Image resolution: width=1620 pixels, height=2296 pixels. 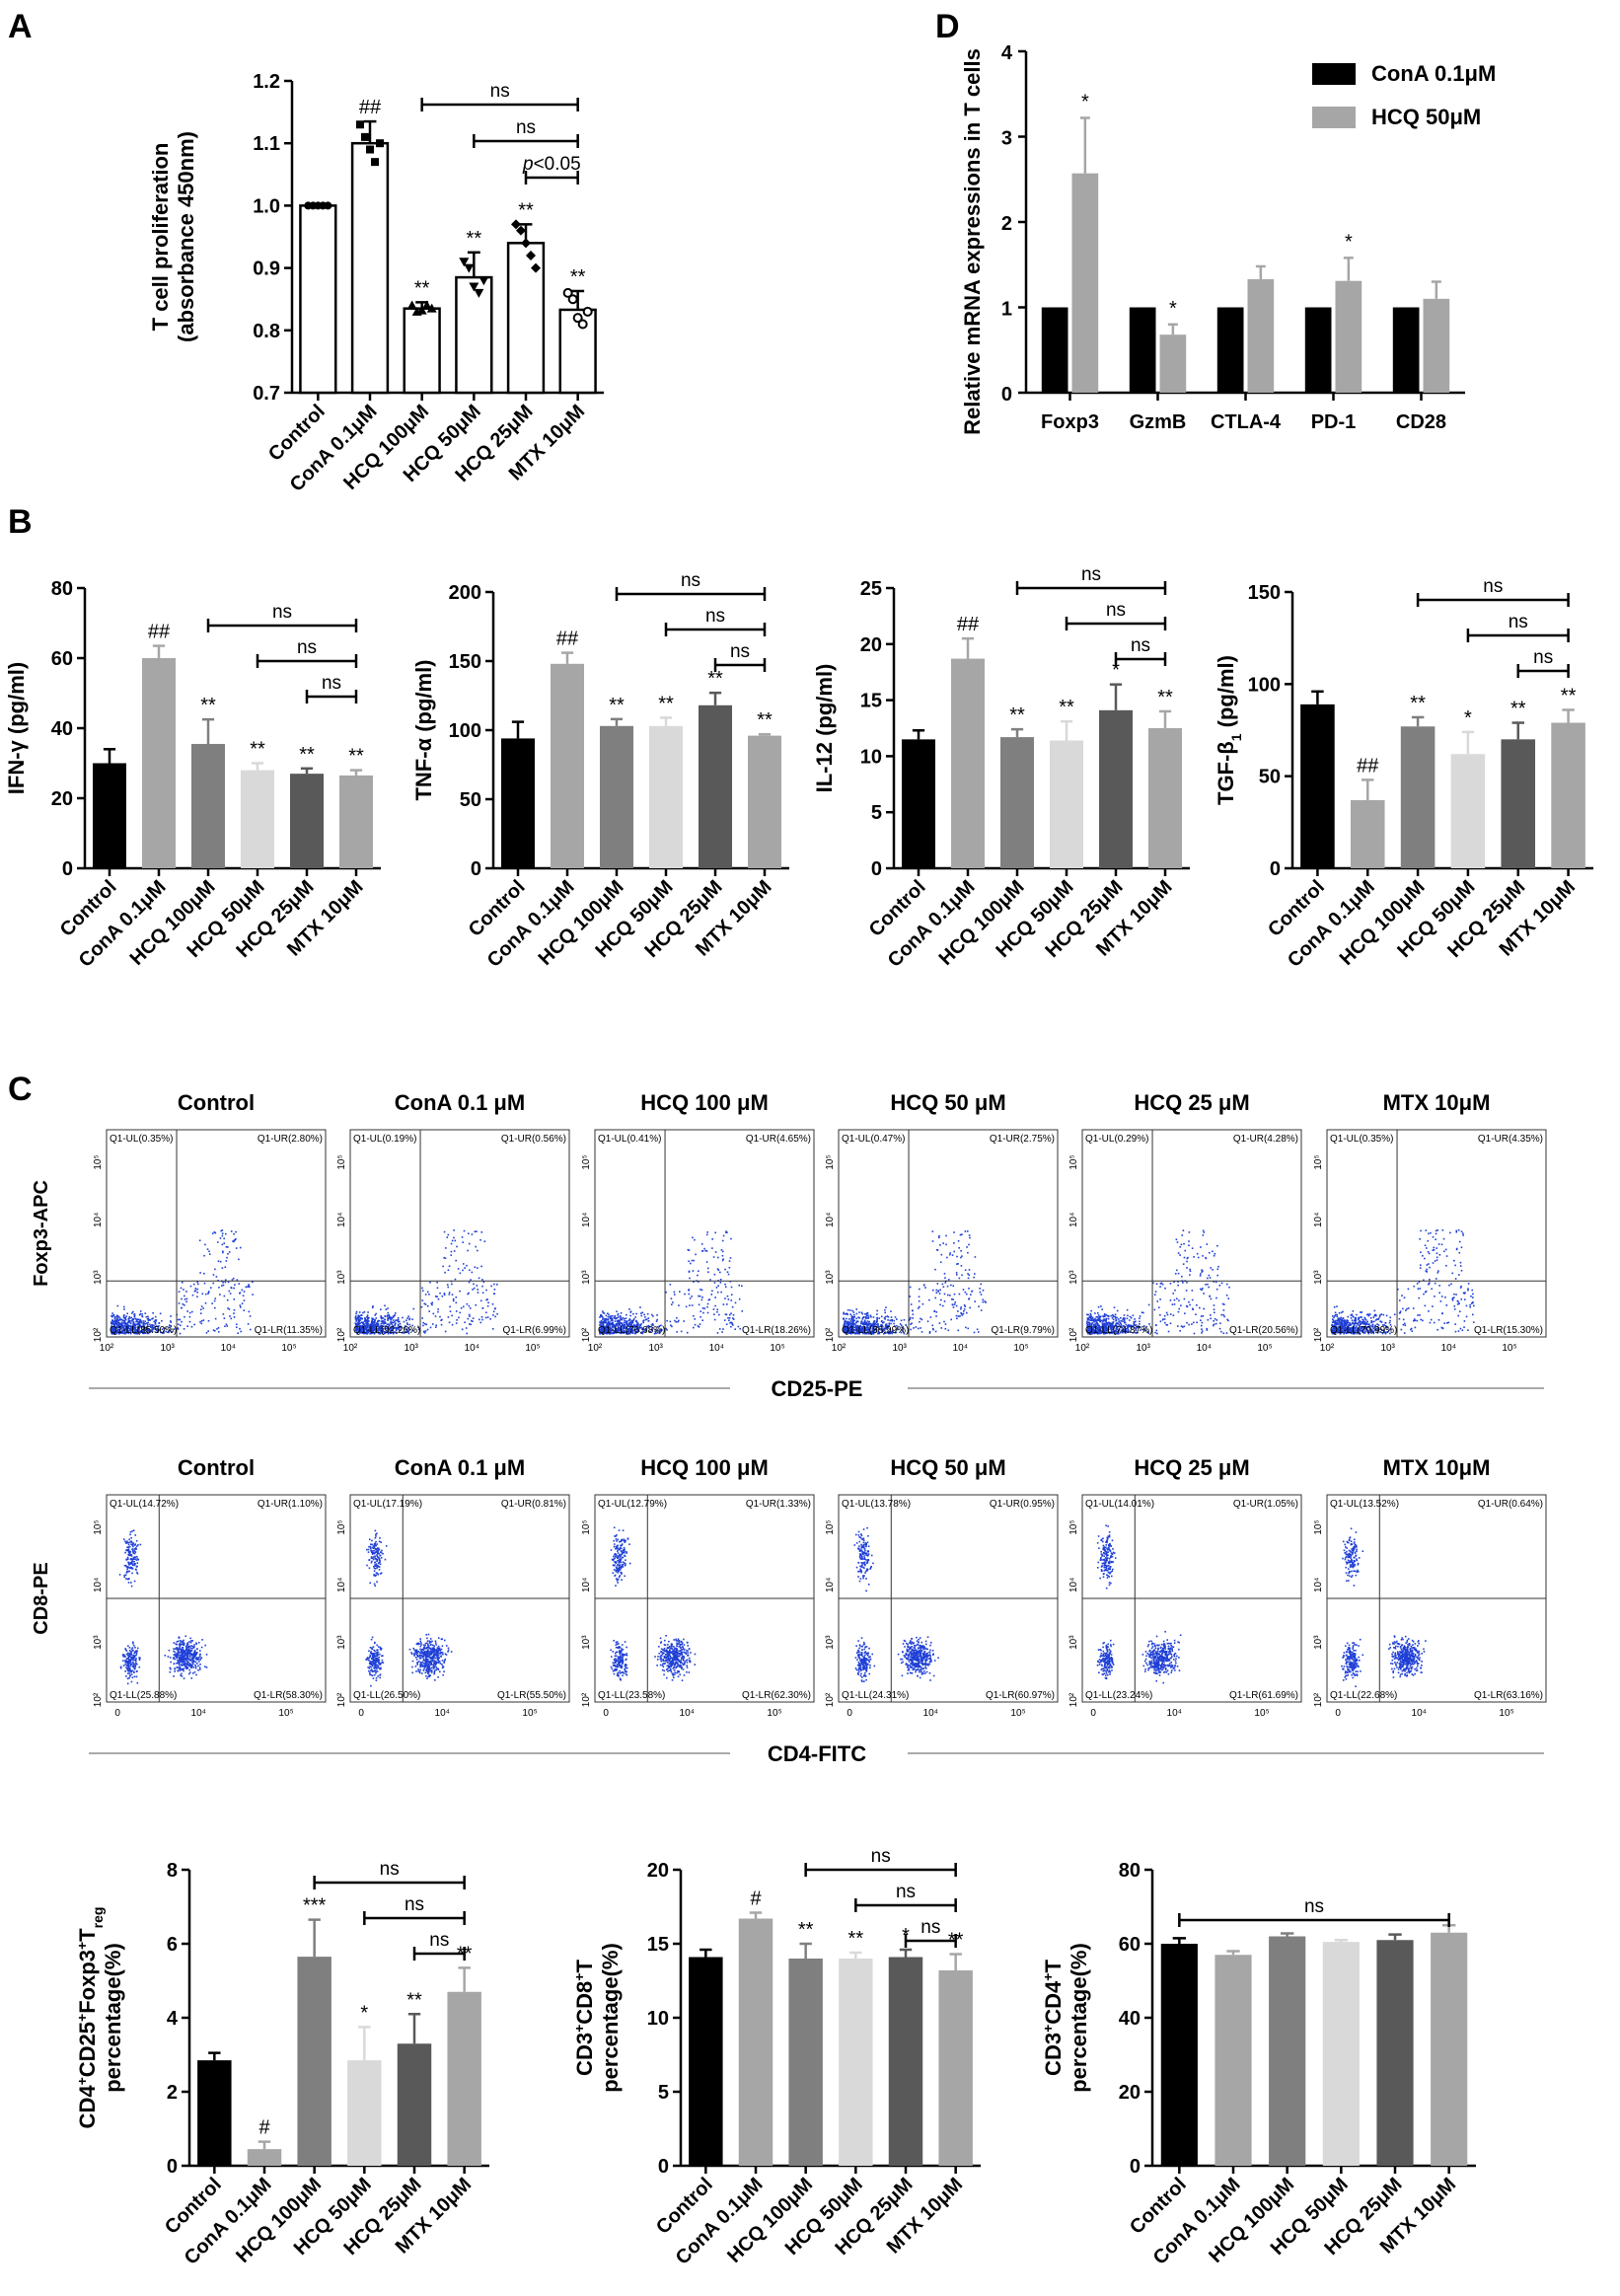 What do you see at coordinates (1191, 1102) in the screenshot?
I see `flow-plot-title: HCQ 25 μM` at bounding box center [1191, 1102].